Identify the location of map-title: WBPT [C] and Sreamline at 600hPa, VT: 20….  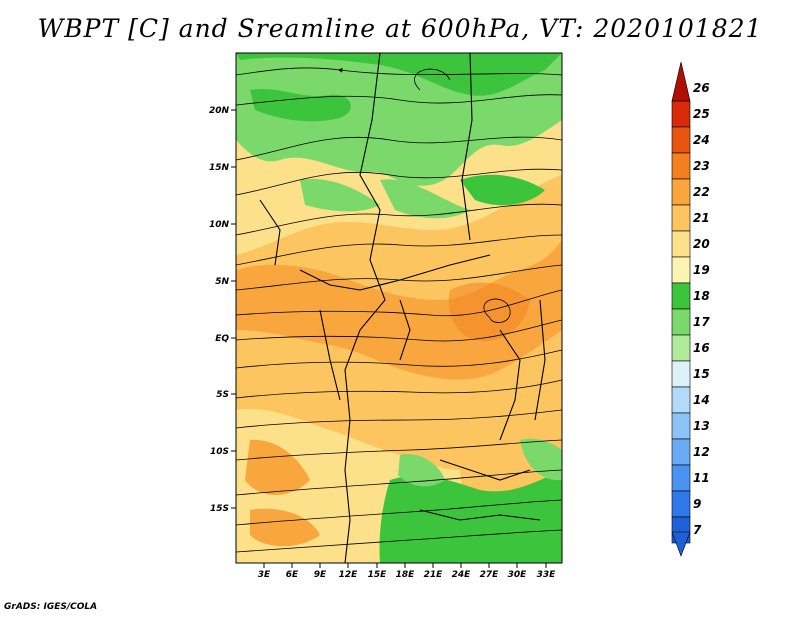
(400, 28).